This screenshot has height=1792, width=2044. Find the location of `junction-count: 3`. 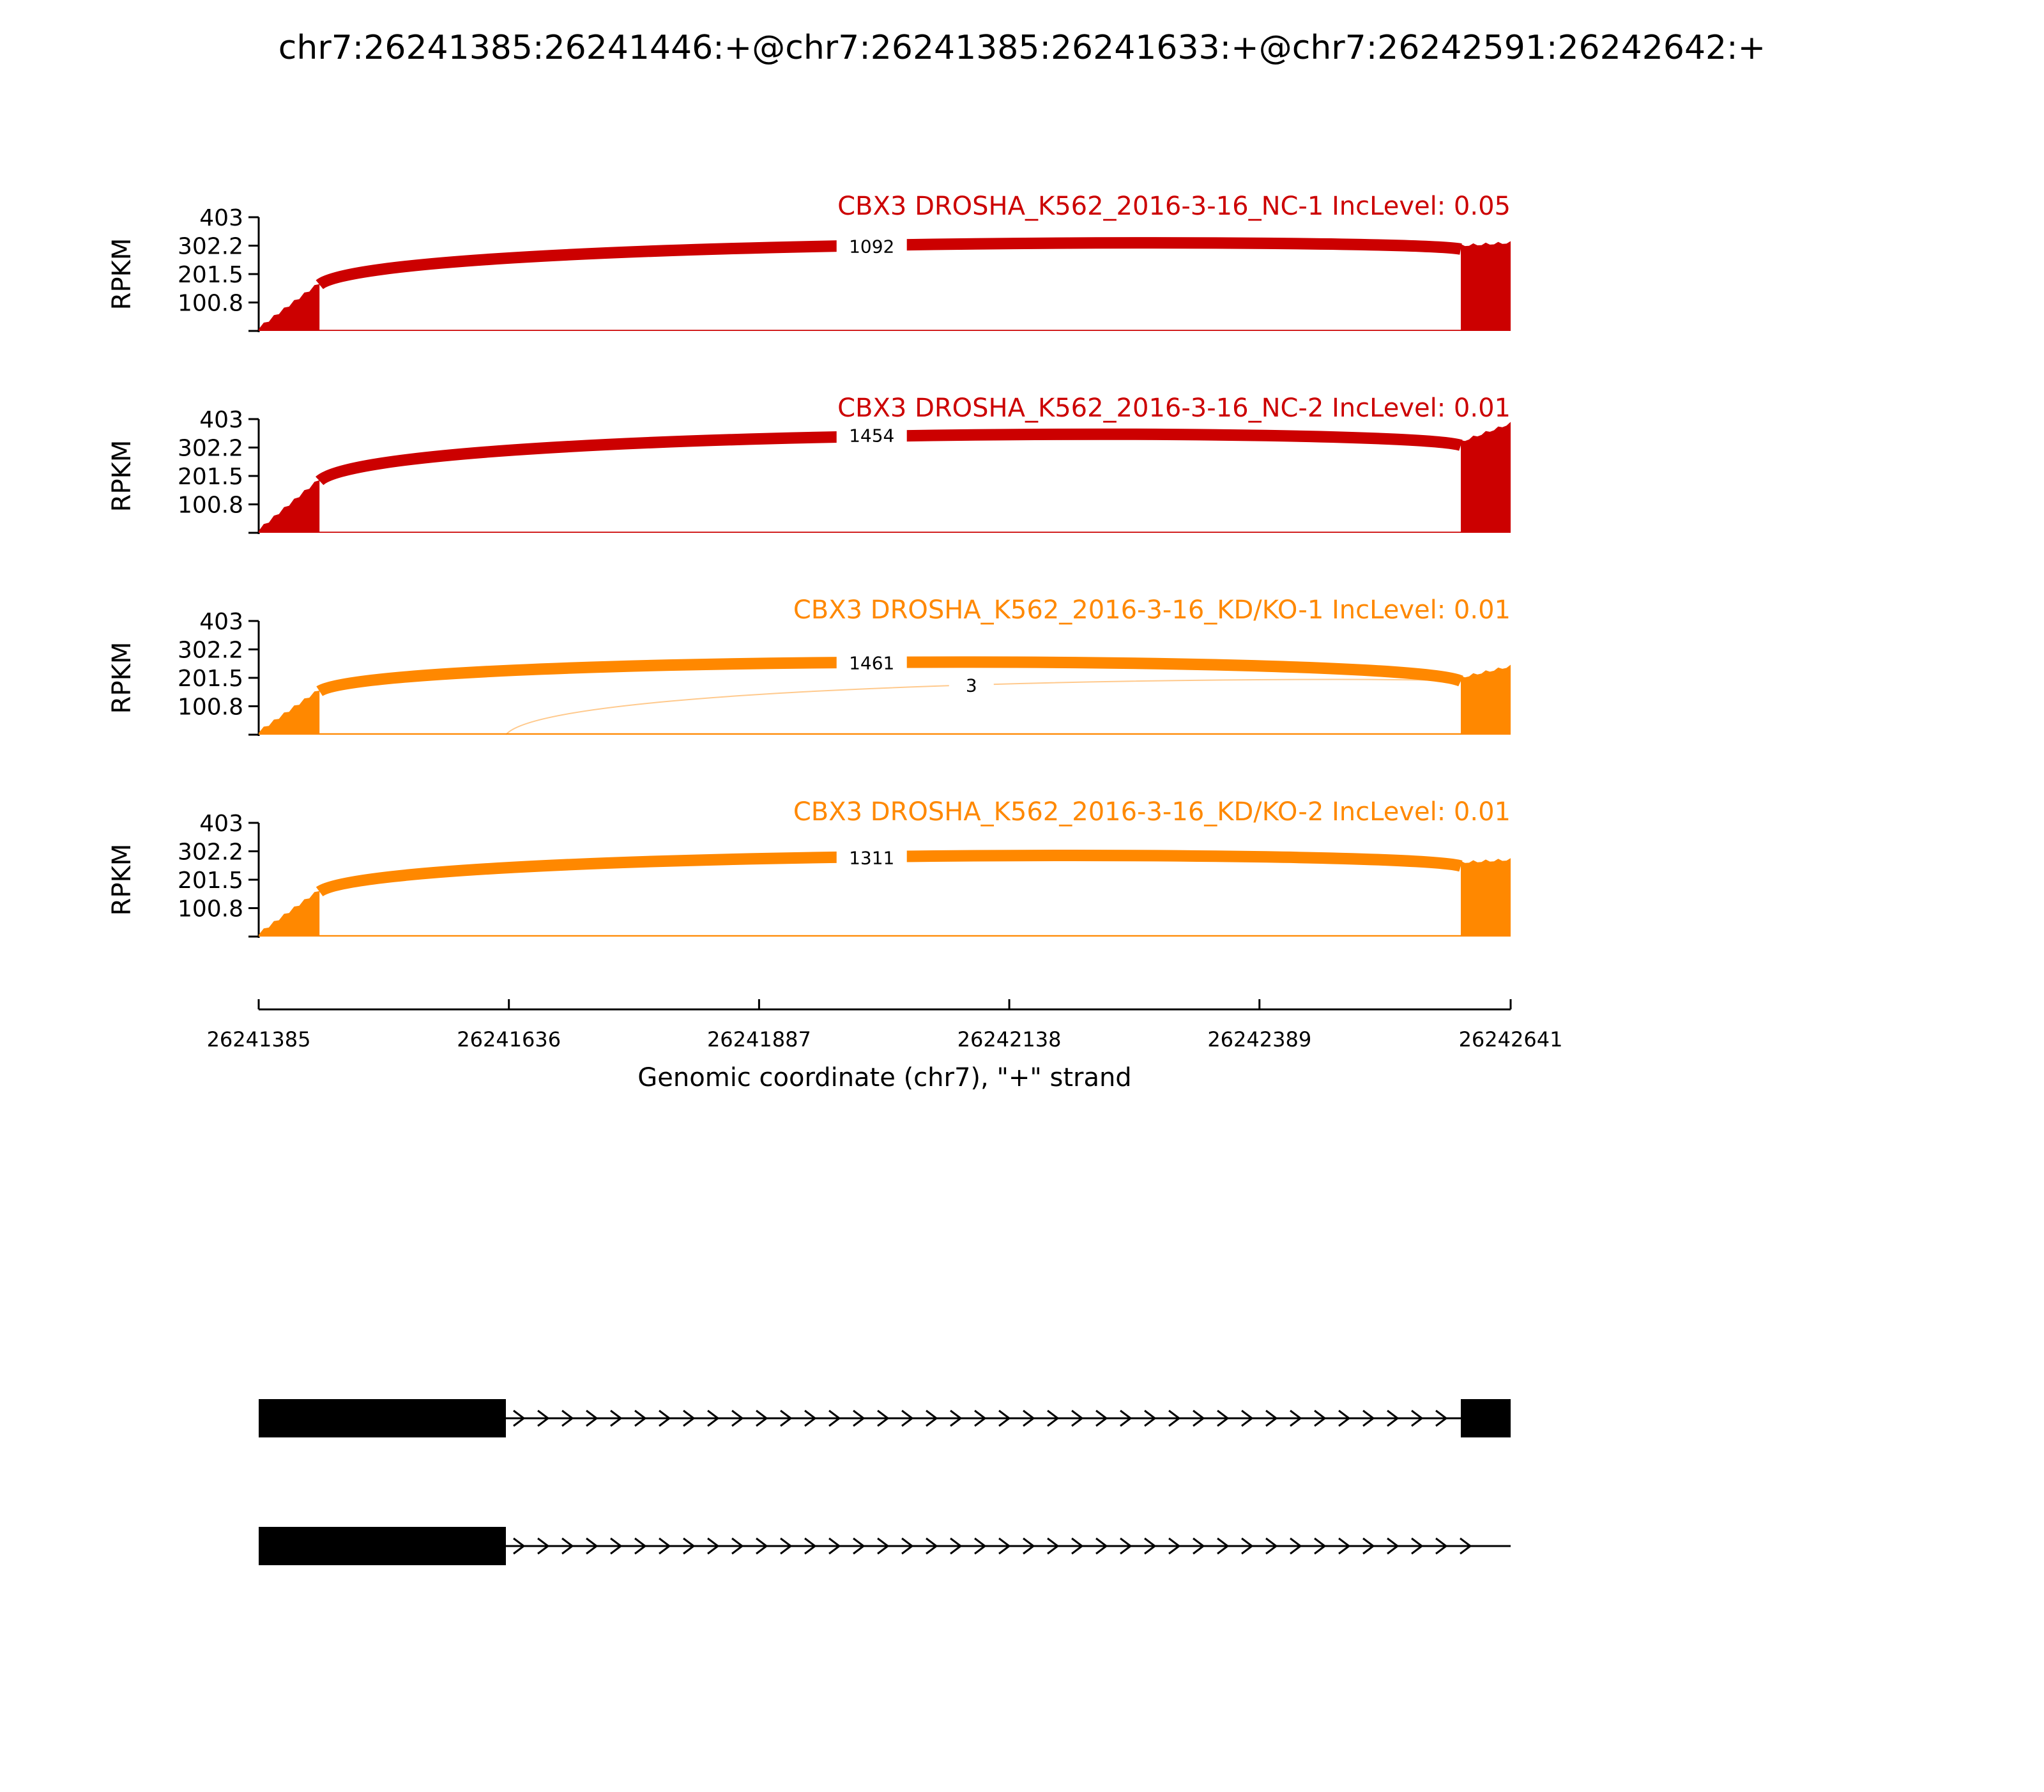

junction-count: 3 is located at coordinates (971, 685).